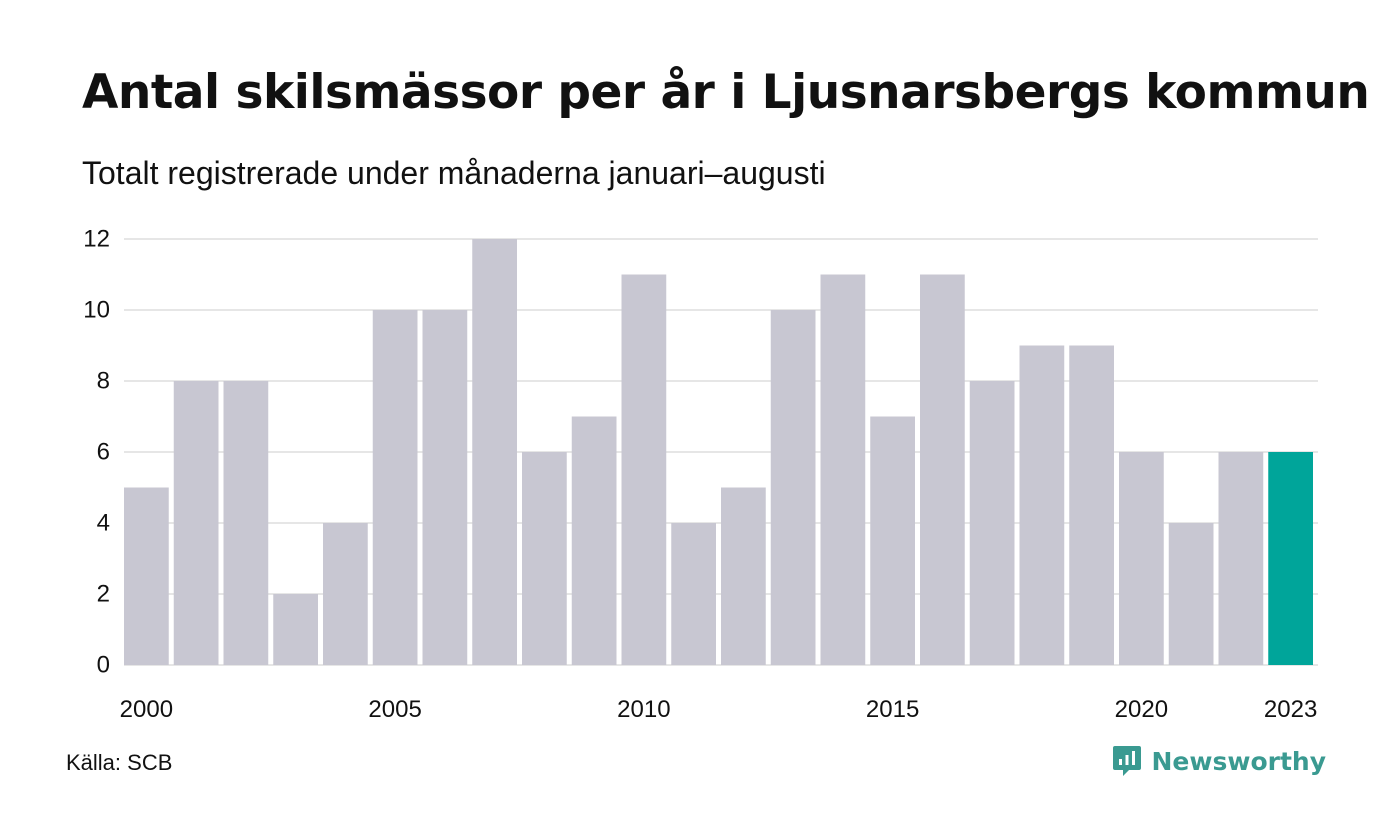 This screenshot has height=840, width=1400. Describe the element at coordinates (196, 523) in the screenshot. I see `bar-2001` at that location.